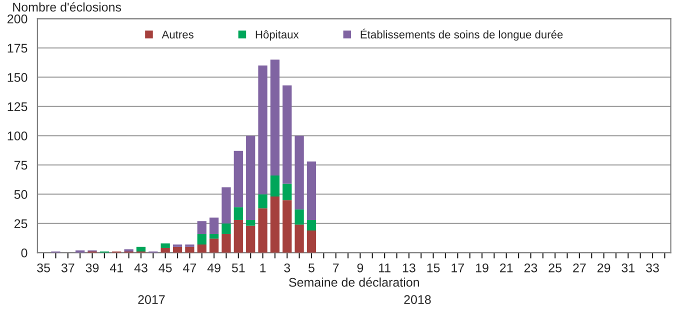 The height and width of the screenshot is (312, 681). I want to click on text: 2017, so click(151, 299).